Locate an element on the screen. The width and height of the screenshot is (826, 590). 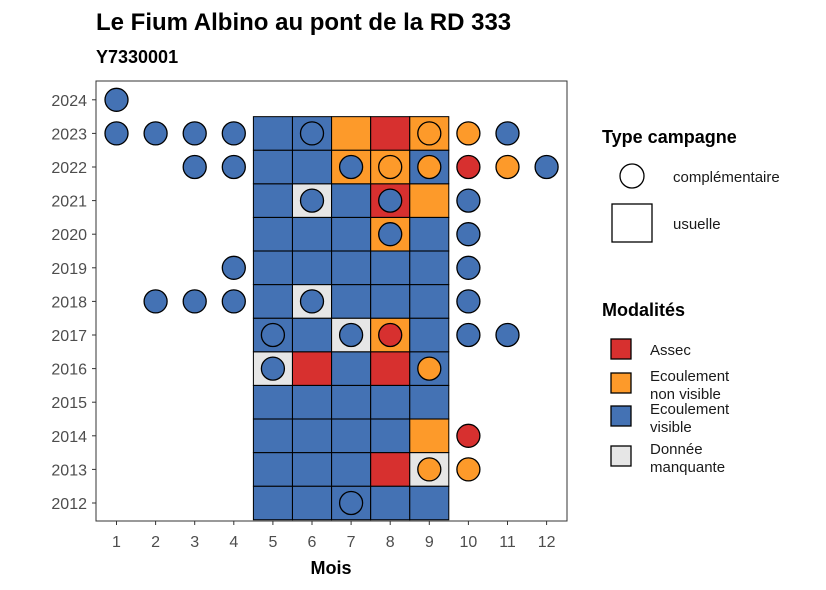
legend-key-M is located at coordinates (621, 456).